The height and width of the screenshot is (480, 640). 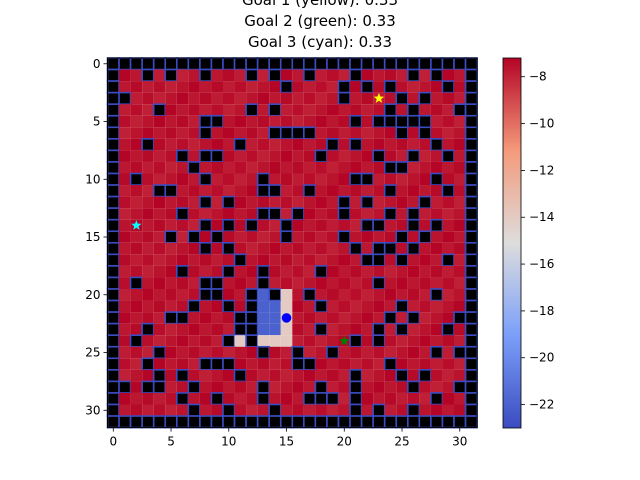 What do you see at coordinates (541, 217) in the screenshot?
I see `colorbar-tick-label: −14` at bounding box center [541, 217].